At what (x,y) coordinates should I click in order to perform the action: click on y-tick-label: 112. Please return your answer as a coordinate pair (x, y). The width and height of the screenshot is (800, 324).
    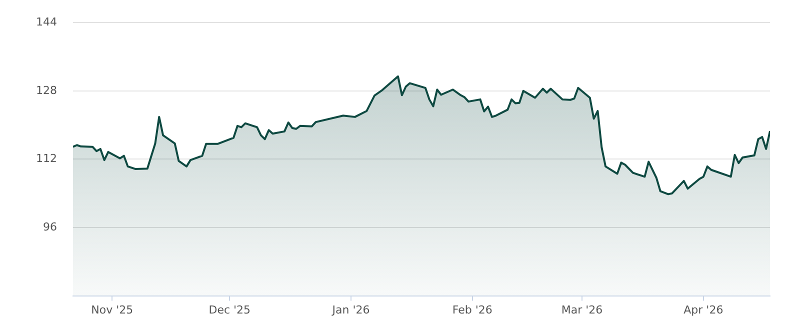
    Looking at the image, I should click on (46, 159).